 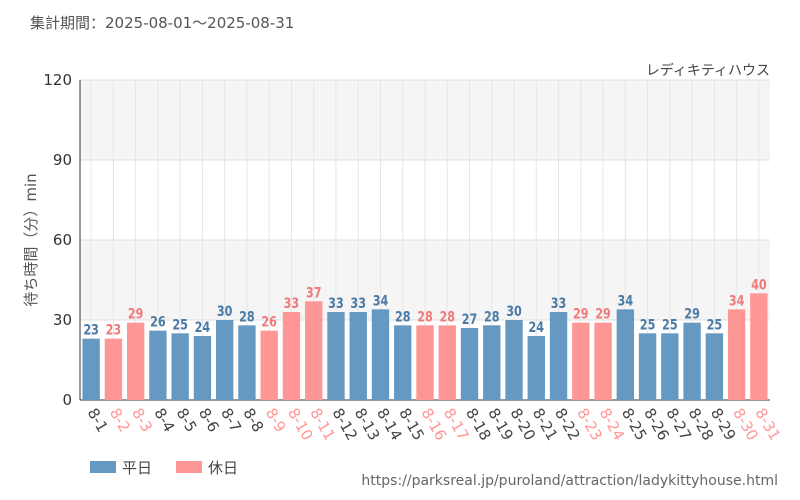 What do you see at coordinates (62, 240) in the screenshot?
I see `y-tick-label: 60` at bounding box center [62, 240].